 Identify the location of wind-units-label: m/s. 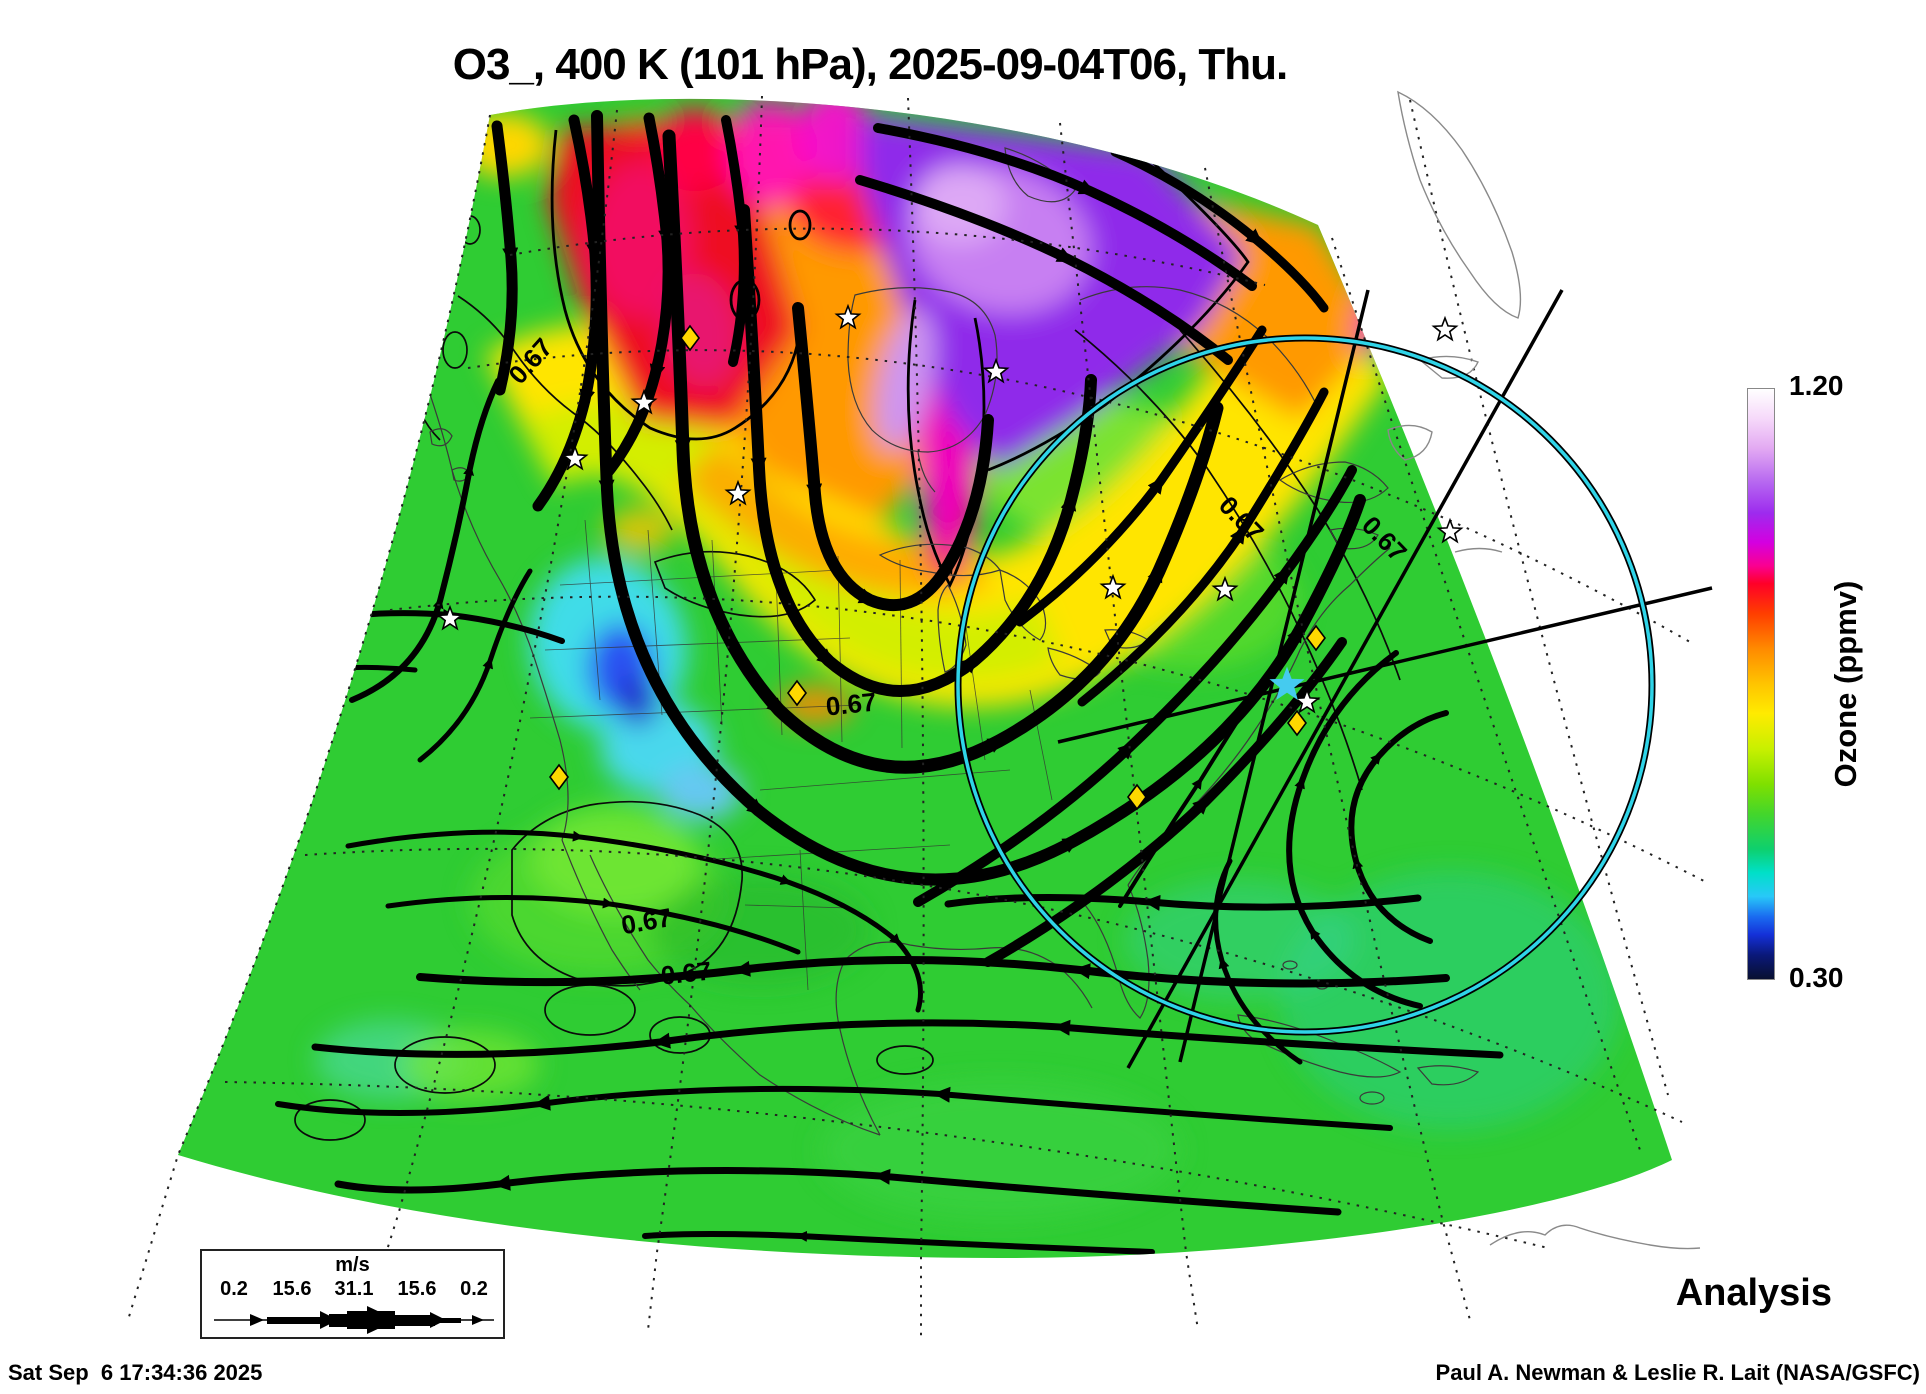
(352, 1265).